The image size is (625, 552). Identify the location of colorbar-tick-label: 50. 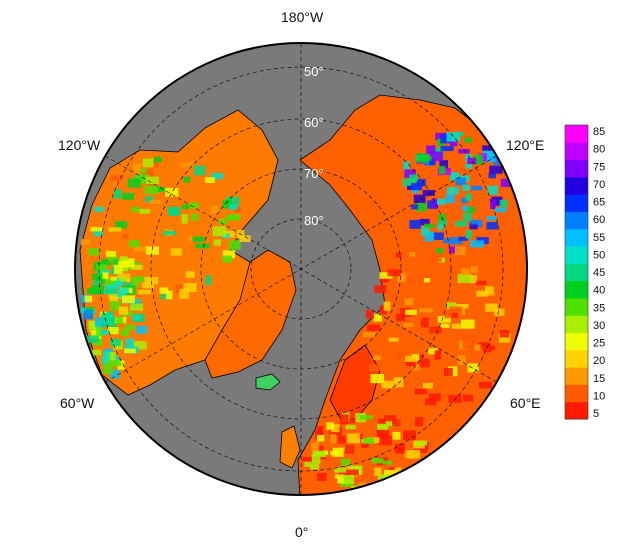
(599, 255).